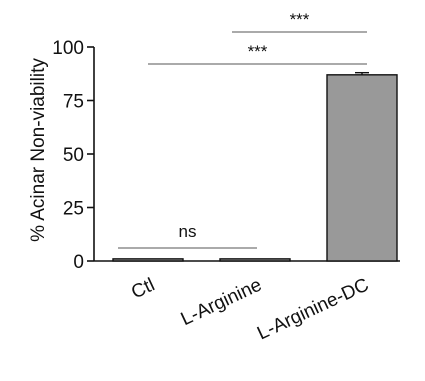 Image resolution: width=425 pixels, height=381 pixels. I want to click on significance-label-1: ***, so click(258, 51).